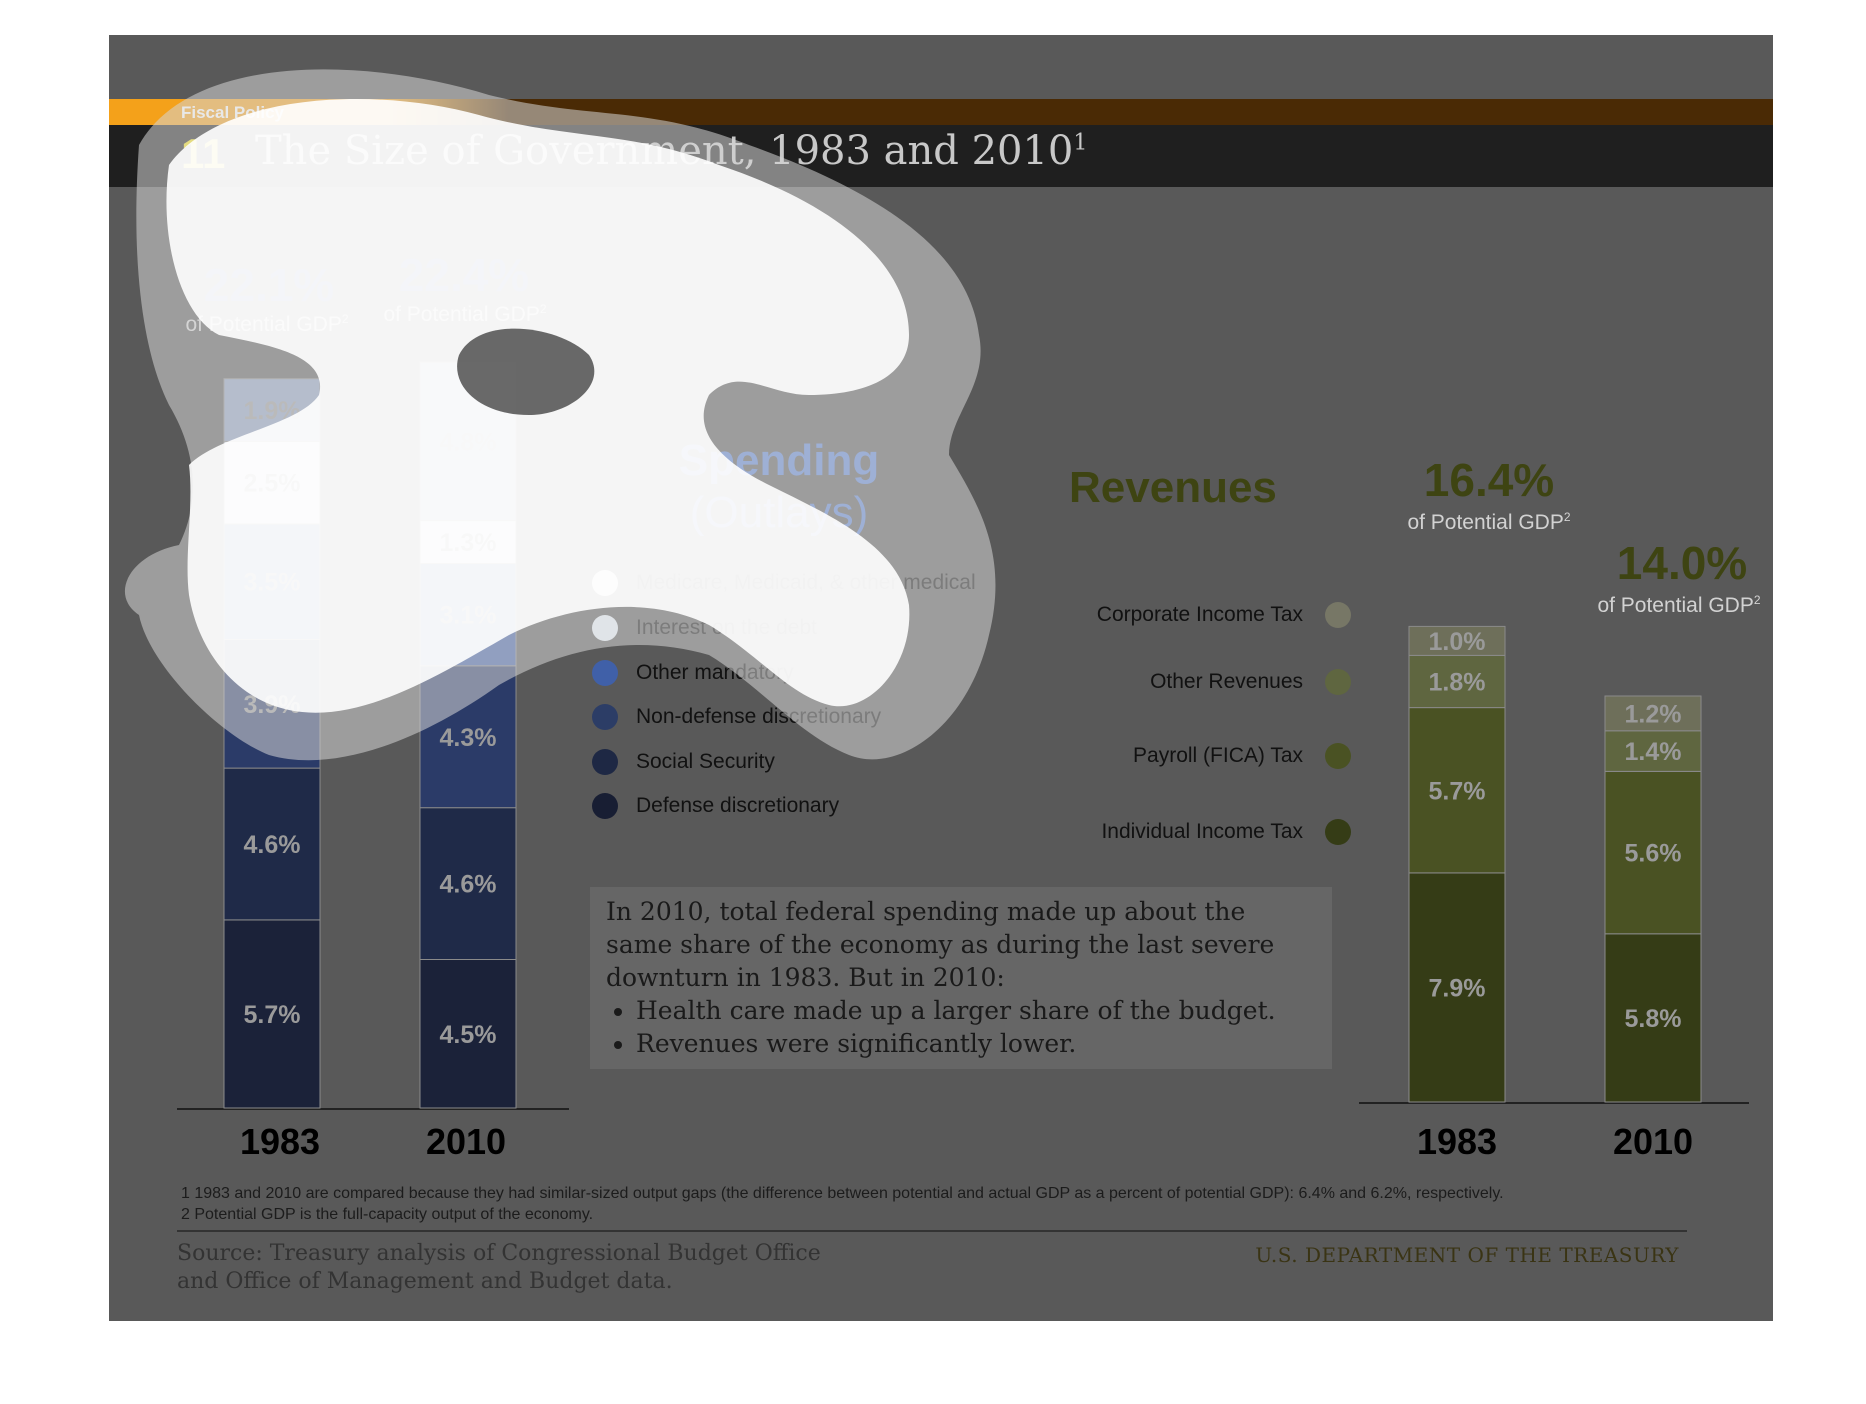 This screenshot has width=1866, height=1404. What do you see at coordinates (605, 717) in the screenshot?
I see `legend-non-defense-swatch` at bounding box center [605, 717].